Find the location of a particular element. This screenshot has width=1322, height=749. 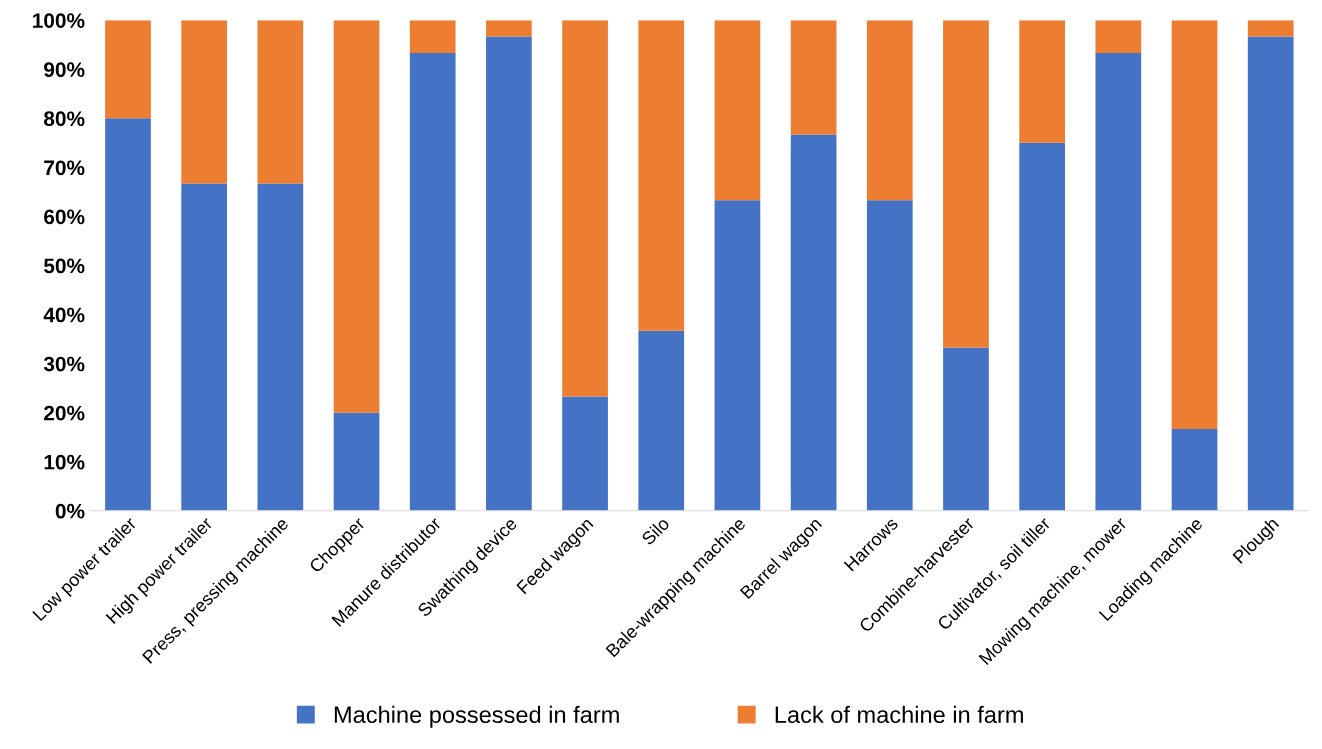

y-tick-label: 70% is located at coordinates (64, 168).